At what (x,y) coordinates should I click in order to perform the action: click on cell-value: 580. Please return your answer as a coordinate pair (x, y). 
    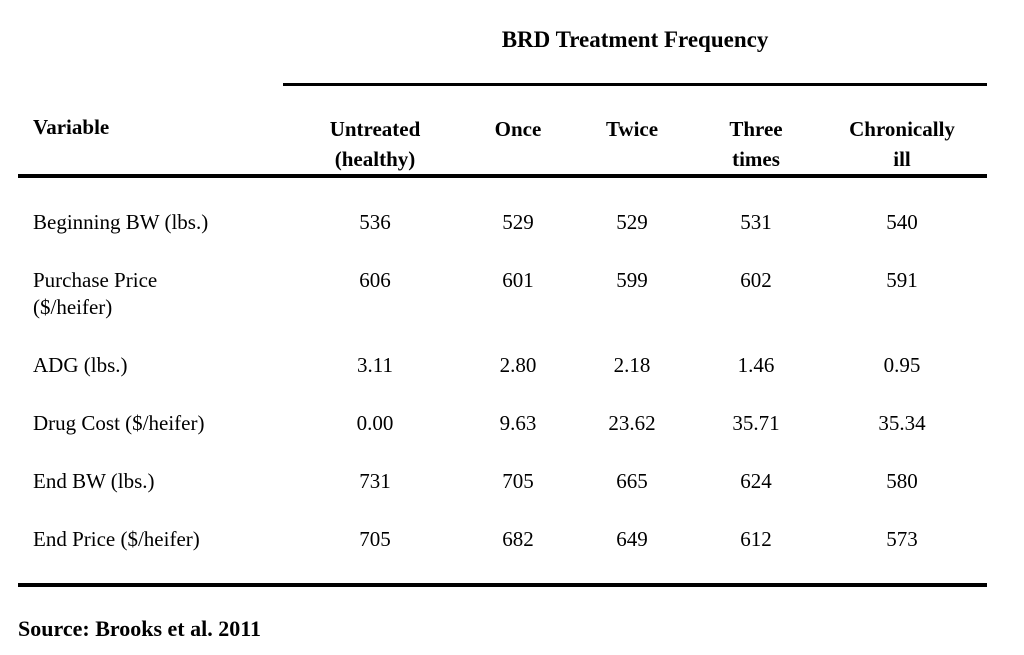
    Looking at the image, I should click on (902, 480).